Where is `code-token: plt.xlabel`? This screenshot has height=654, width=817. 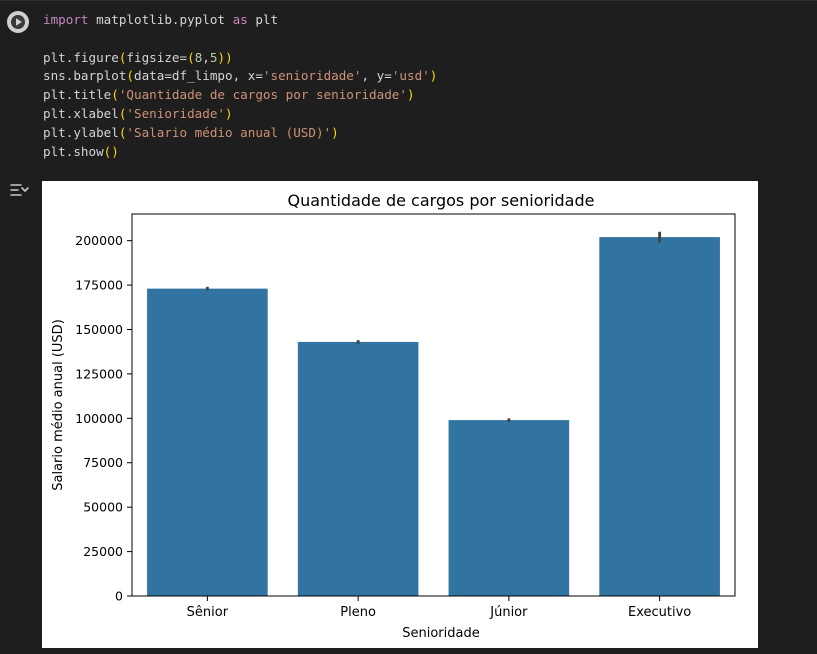
code-token: plt.xlabel is located at coordinates (81, 113).